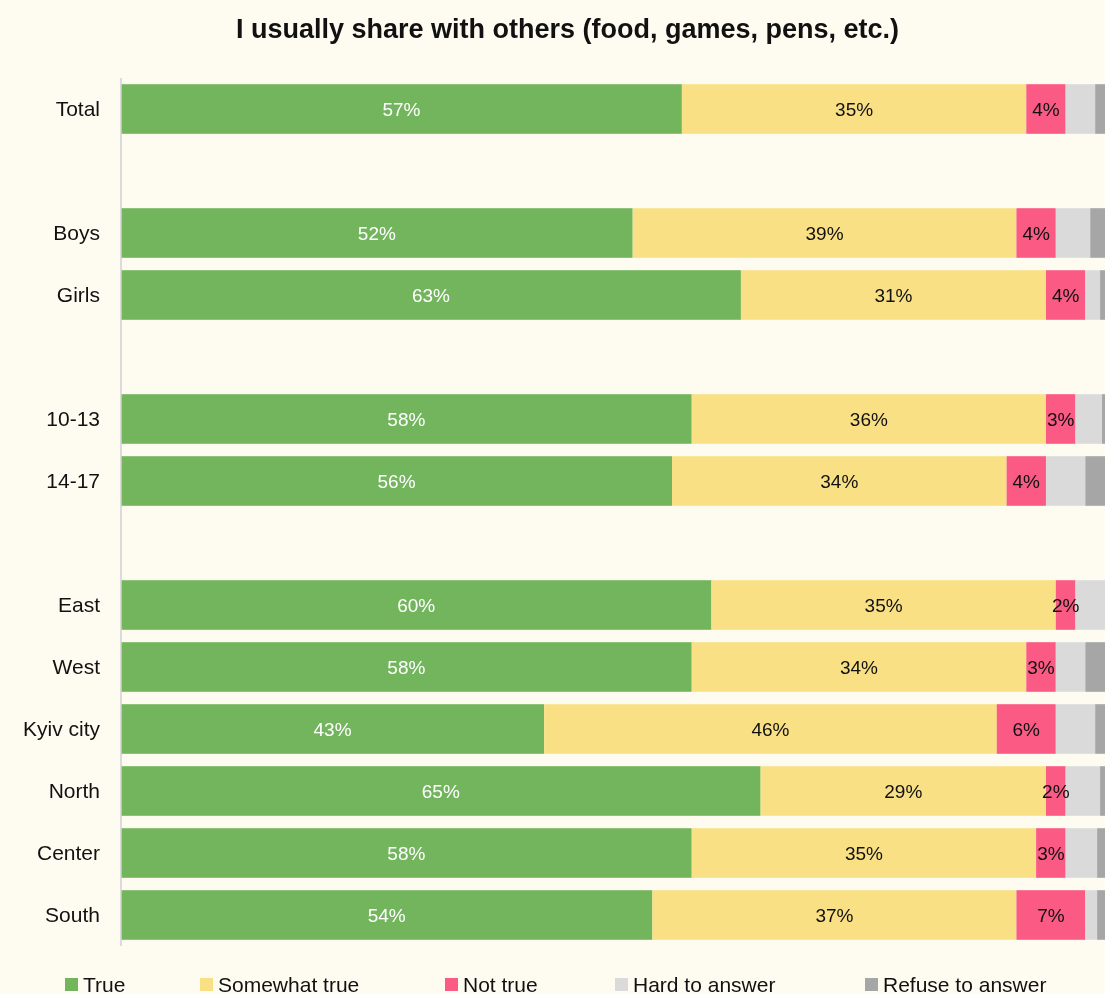 The height and width of the screenshot is (994, 1105). I want to click on data-label: 52%, so click(376, 233).